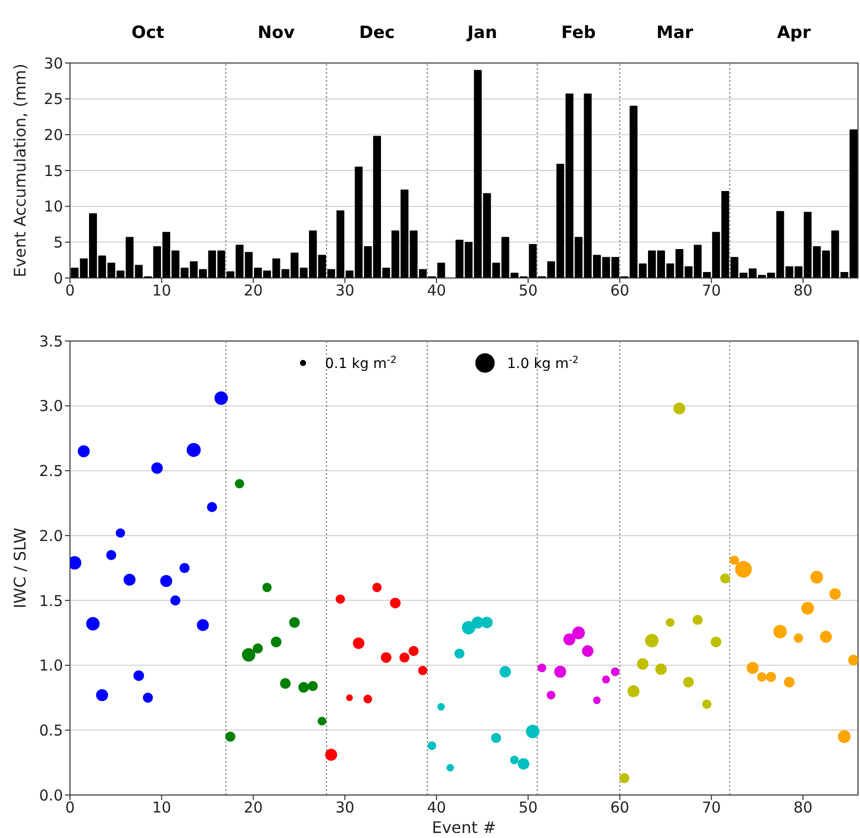 This screenshot has width=860, height=838. What do you see at coordinates (464, 827) in the screenshot?
I see `x-axis-title: Event #` at bounding box center [464, 827].